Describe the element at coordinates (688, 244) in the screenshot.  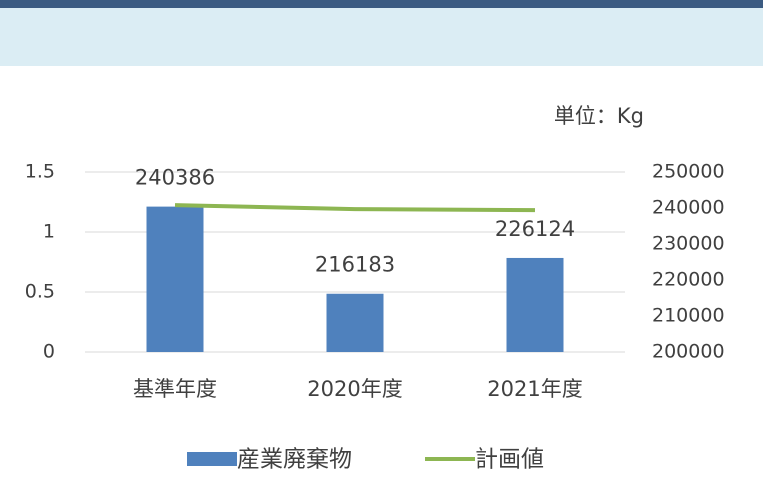
I see `y2-tick-label: 230000` at that location.